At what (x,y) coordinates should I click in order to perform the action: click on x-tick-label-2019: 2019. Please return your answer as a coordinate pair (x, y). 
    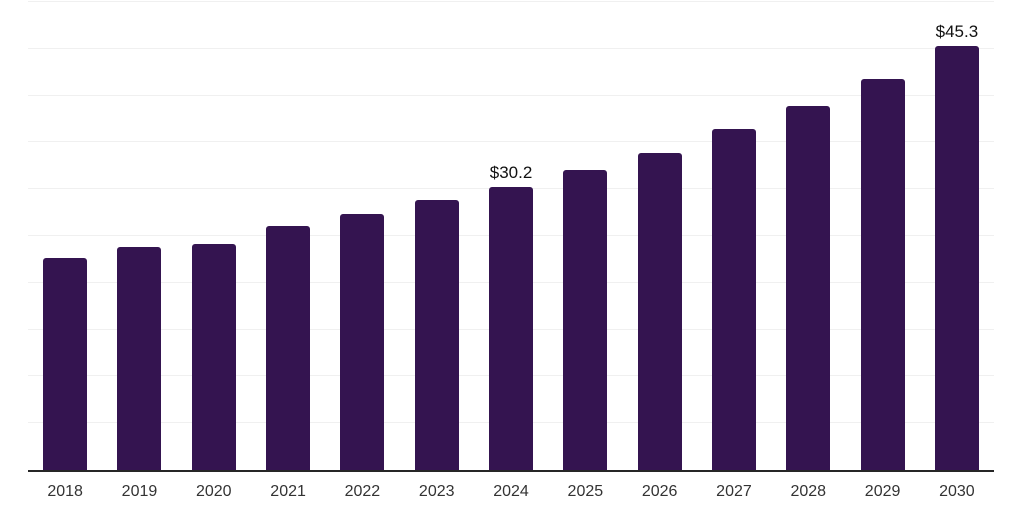
    Looking at the image, I should click on (139, 491).